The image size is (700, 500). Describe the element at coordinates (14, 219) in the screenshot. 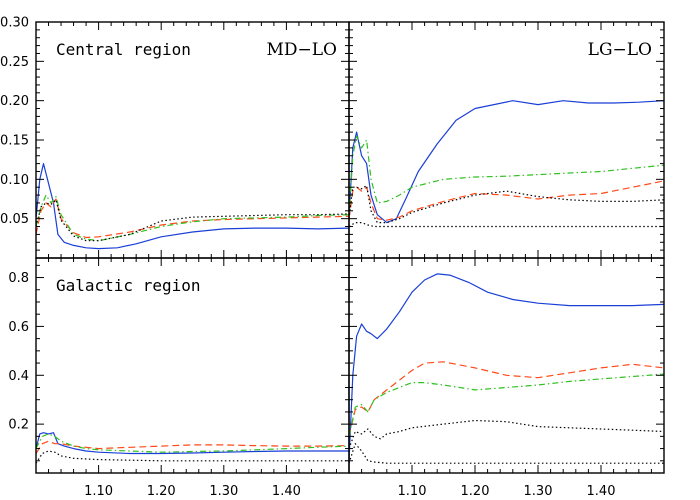

I see `y-tick-label: 0.05` at that location.